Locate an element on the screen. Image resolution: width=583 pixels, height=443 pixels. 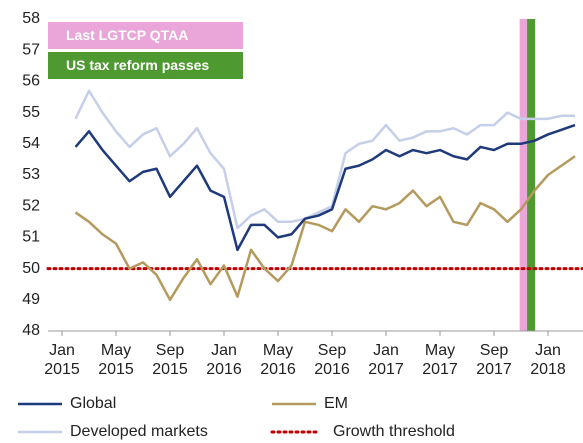
y-tick-label: 54 is located at coordinates (31, 143).